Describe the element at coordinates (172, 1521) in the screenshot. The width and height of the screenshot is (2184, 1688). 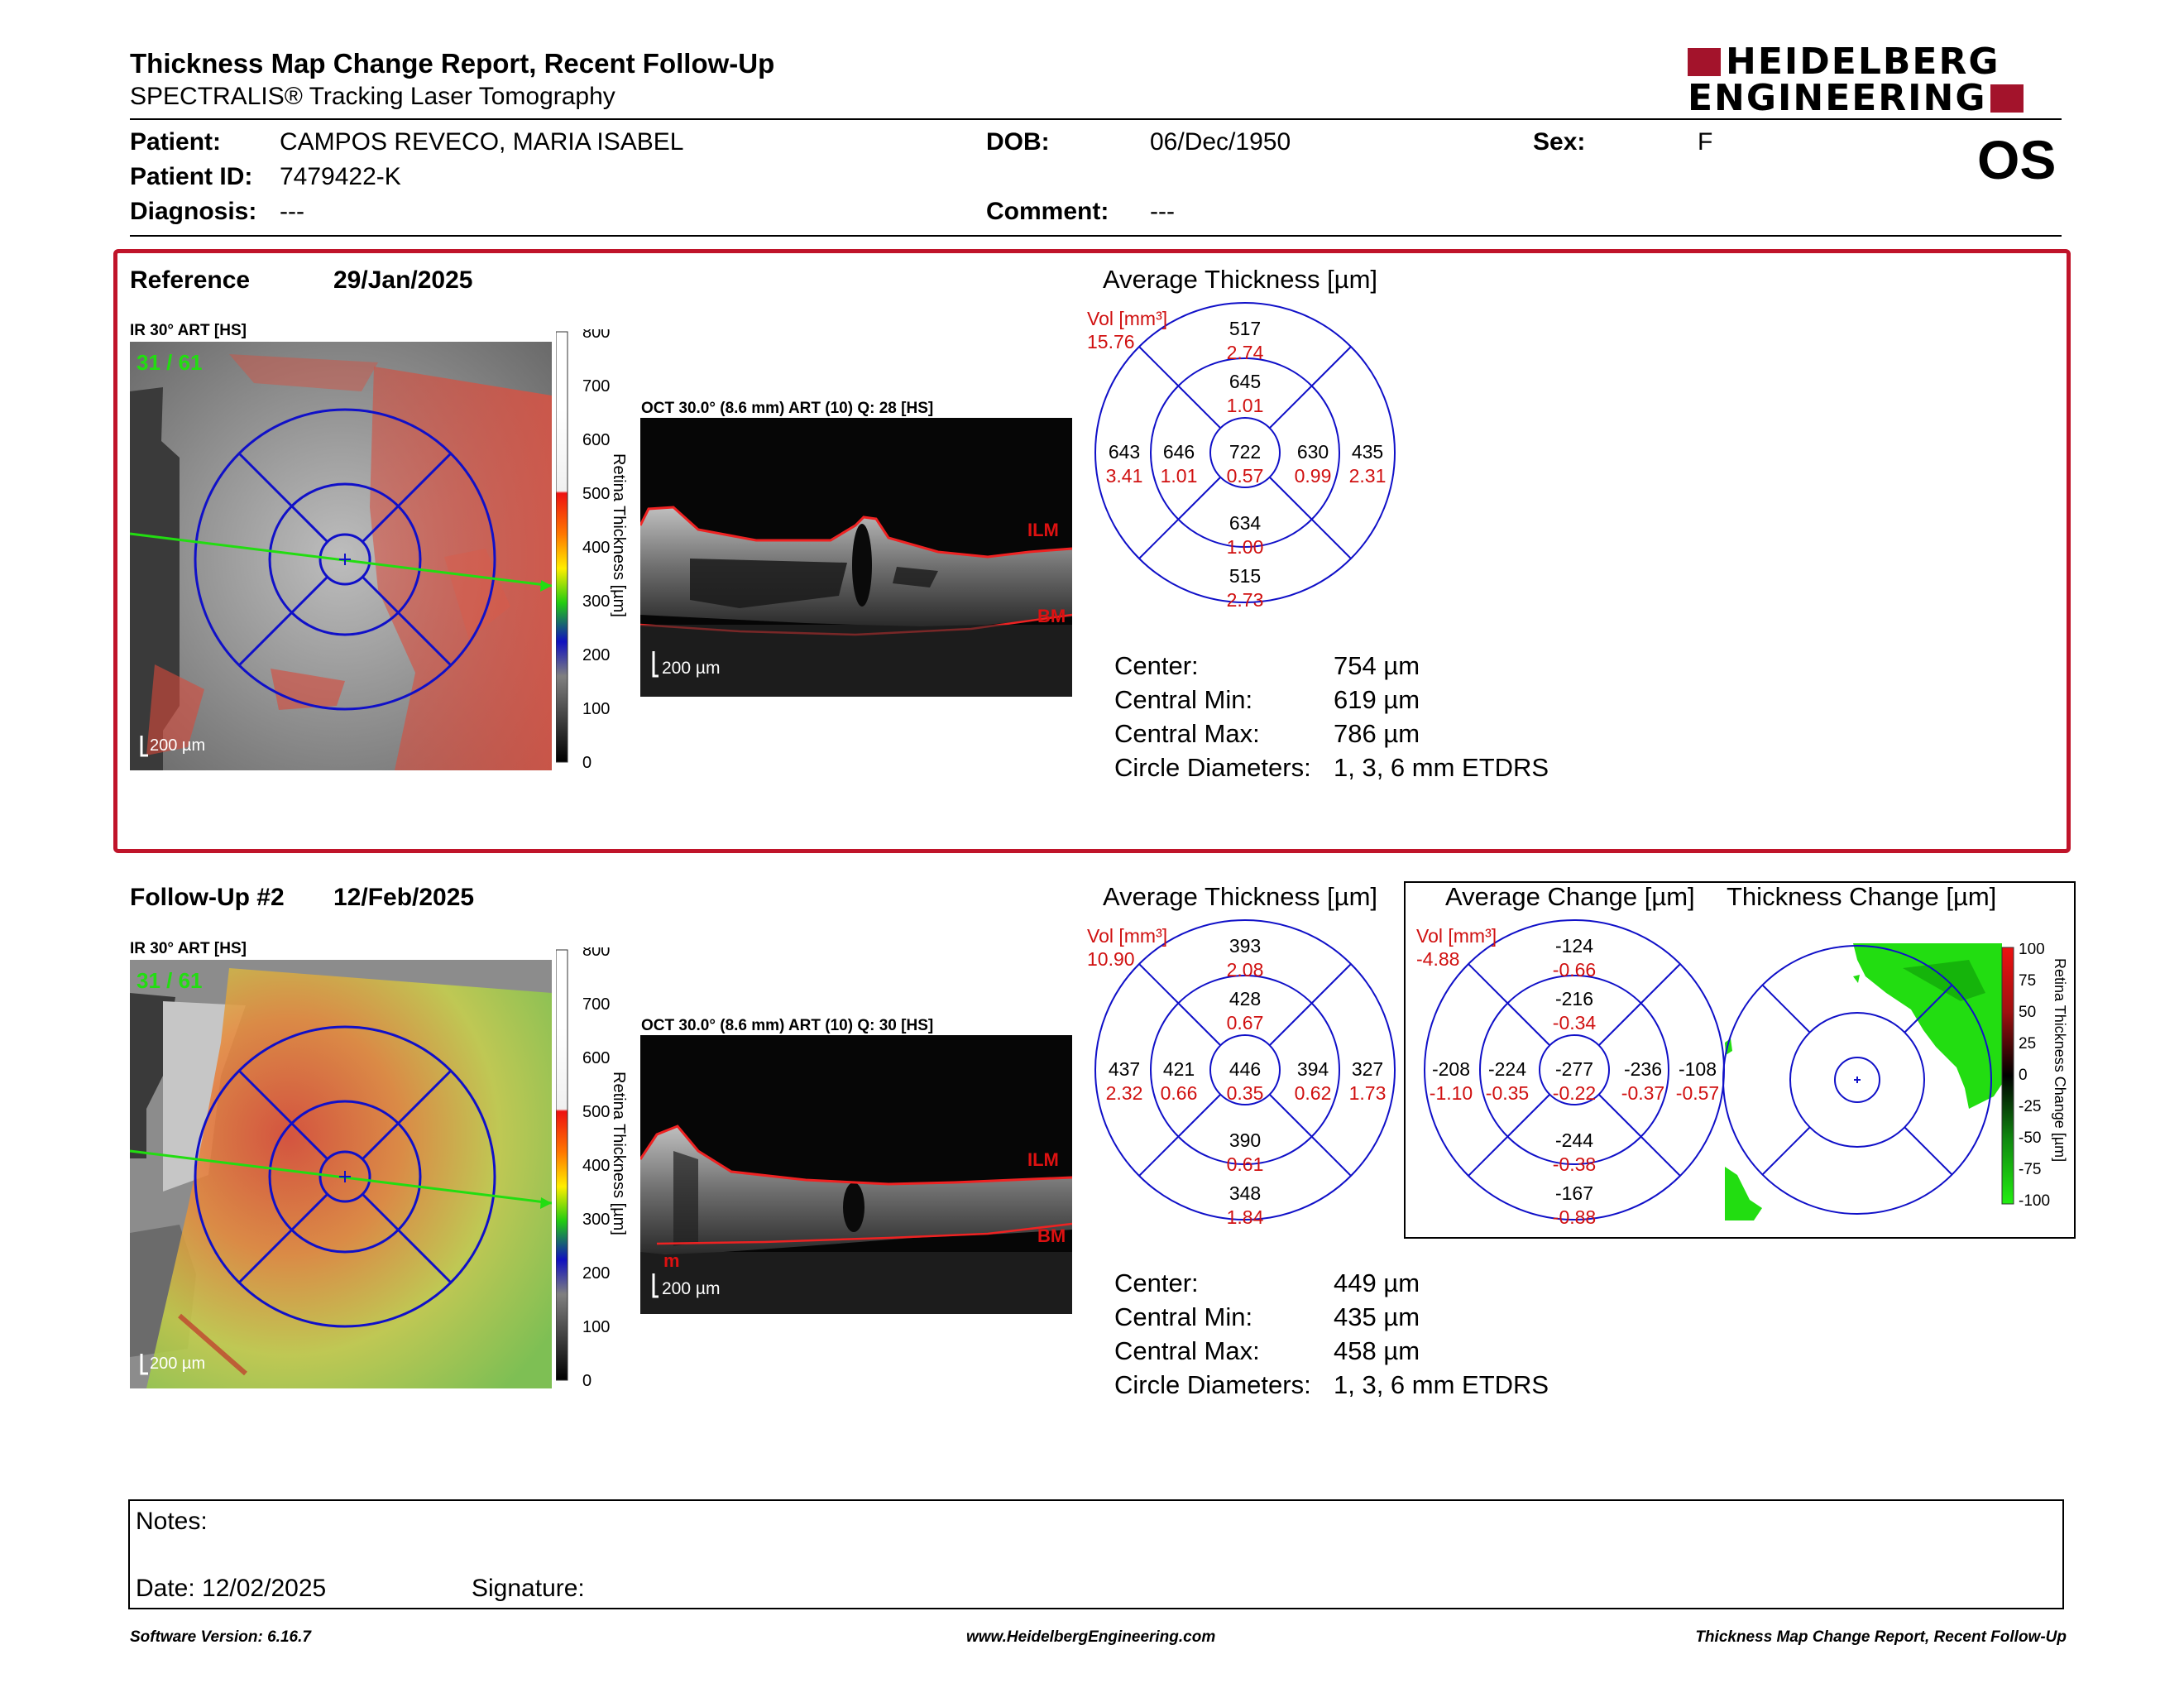
I see `notes-label: Notes:` at that location.